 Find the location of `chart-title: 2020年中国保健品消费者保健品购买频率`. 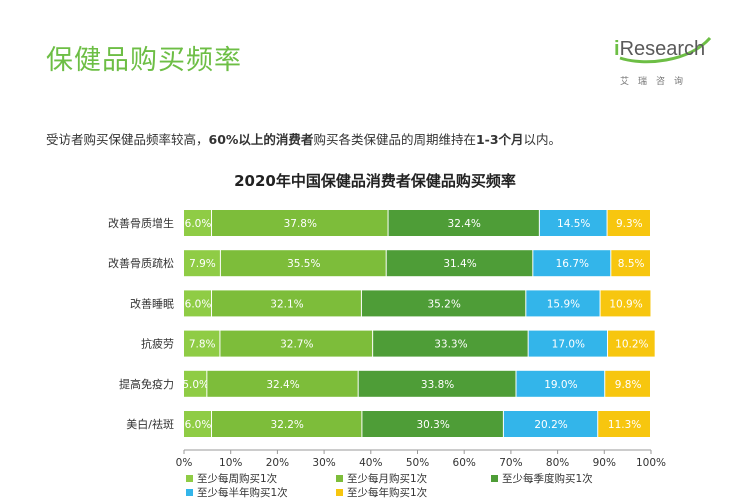

chart-title: 2020年中国保健品消费者保健品购买频率 is located at coordinates (375, 181).